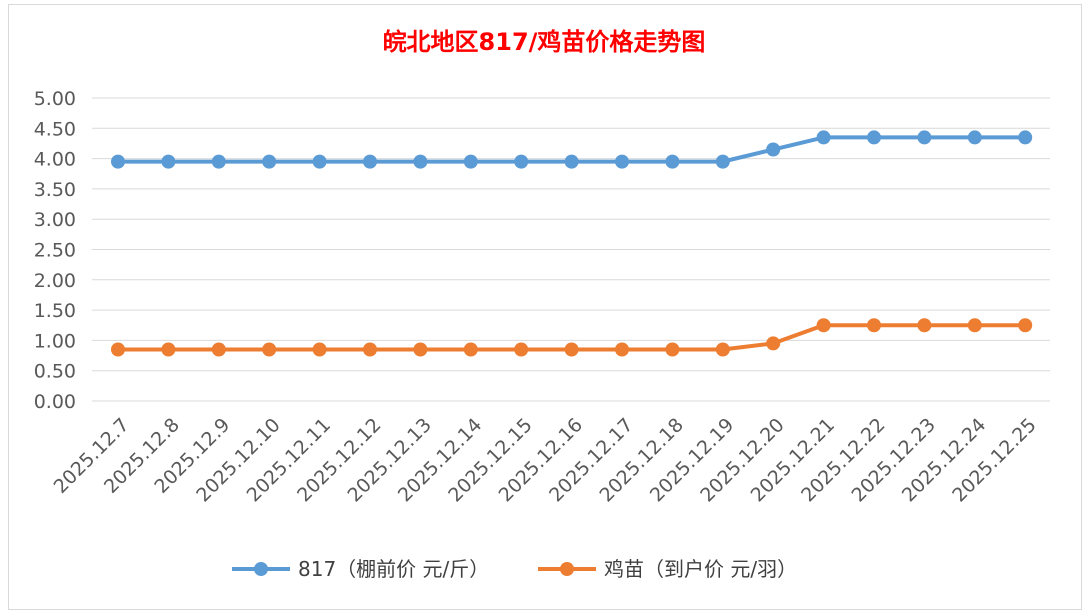 Image resolution: width=1088 pixels, height=616 pixels. I want to click on y-tick-label: 2.50, so click(55, 251).